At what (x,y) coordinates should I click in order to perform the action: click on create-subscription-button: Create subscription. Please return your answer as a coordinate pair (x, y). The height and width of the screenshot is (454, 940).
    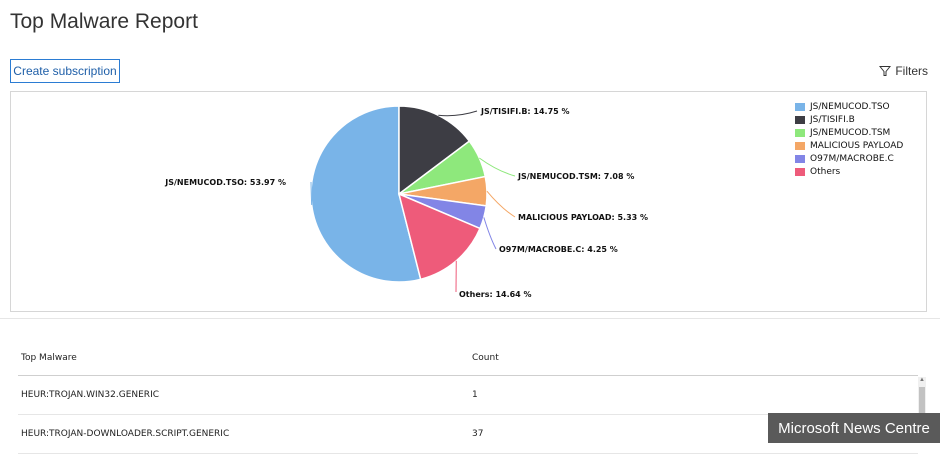
    Looking at the image, I should click on (65, 71).